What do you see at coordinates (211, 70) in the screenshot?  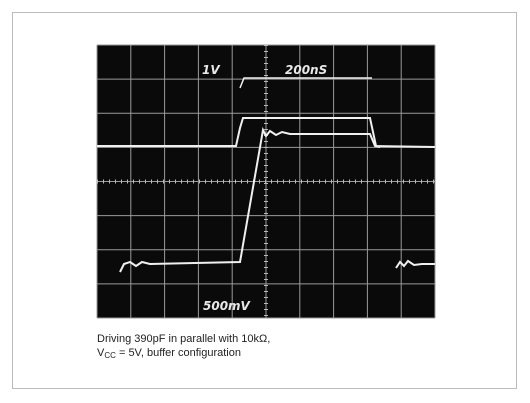 I see `scope-volts-label: 1V` at bounding box center [211, 70].